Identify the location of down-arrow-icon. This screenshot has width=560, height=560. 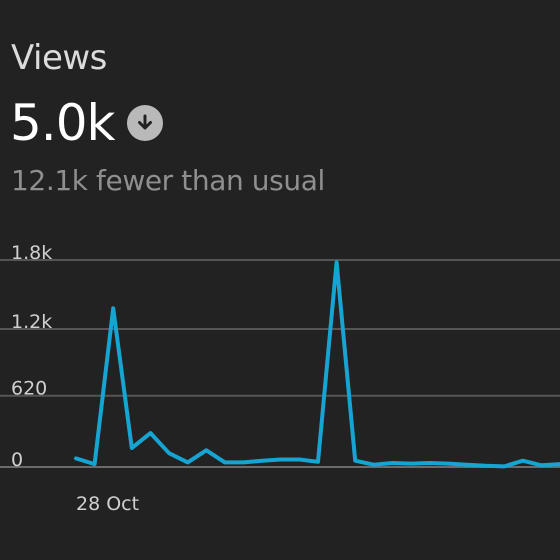
(145, 122).